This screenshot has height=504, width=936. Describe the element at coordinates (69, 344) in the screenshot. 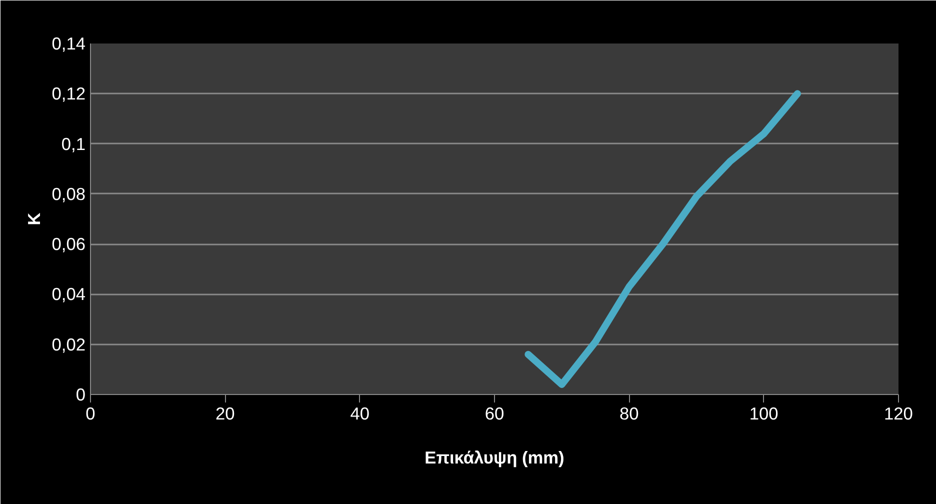

I see `y-tick-label: 0,02` at that location.